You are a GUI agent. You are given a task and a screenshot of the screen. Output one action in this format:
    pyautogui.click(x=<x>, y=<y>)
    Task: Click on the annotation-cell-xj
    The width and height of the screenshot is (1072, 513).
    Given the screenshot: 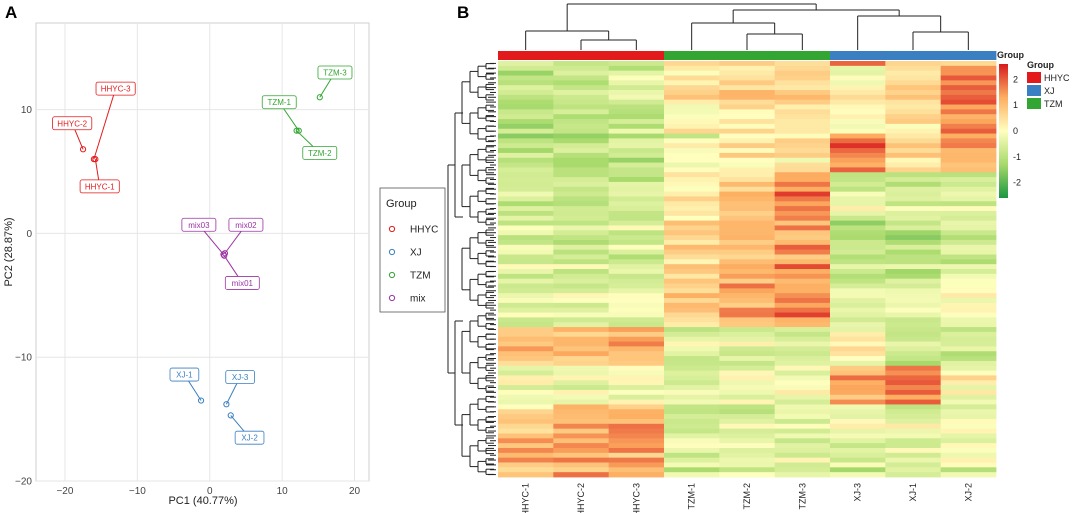 What is the action you would take?
    pyautogui.click(x=913, y=55)
    